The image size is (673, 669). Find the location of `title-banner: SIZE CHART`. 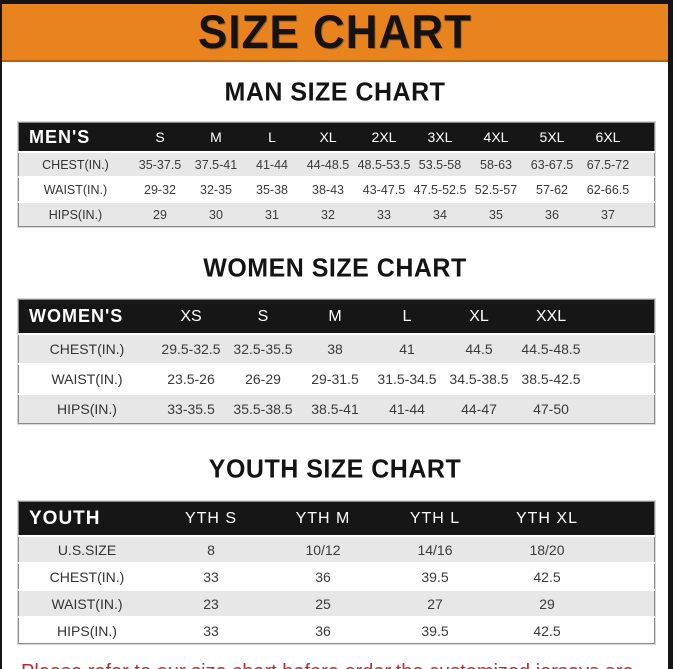

title-banner: SIZE CHART is located at coordinates (335, 33).